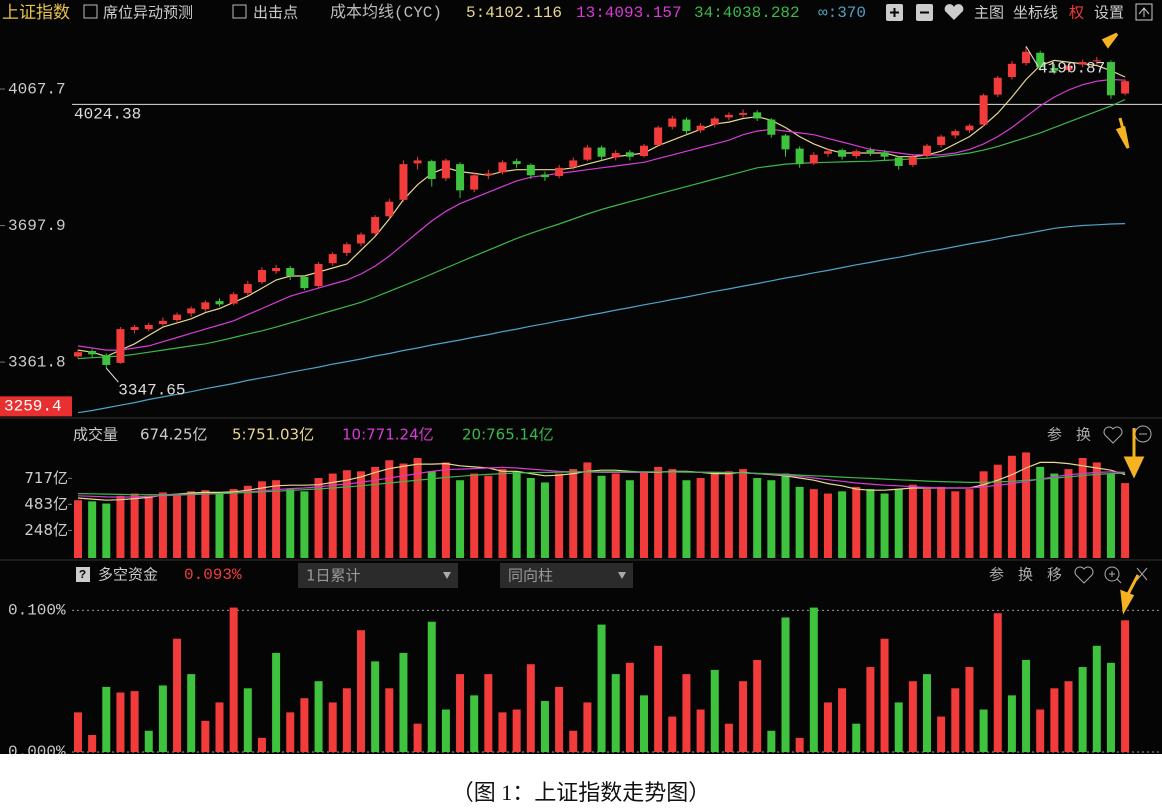  Describe the element at coordinates (1076, 13) in the screenshot. I see `toolbar-button: 权` at that location.